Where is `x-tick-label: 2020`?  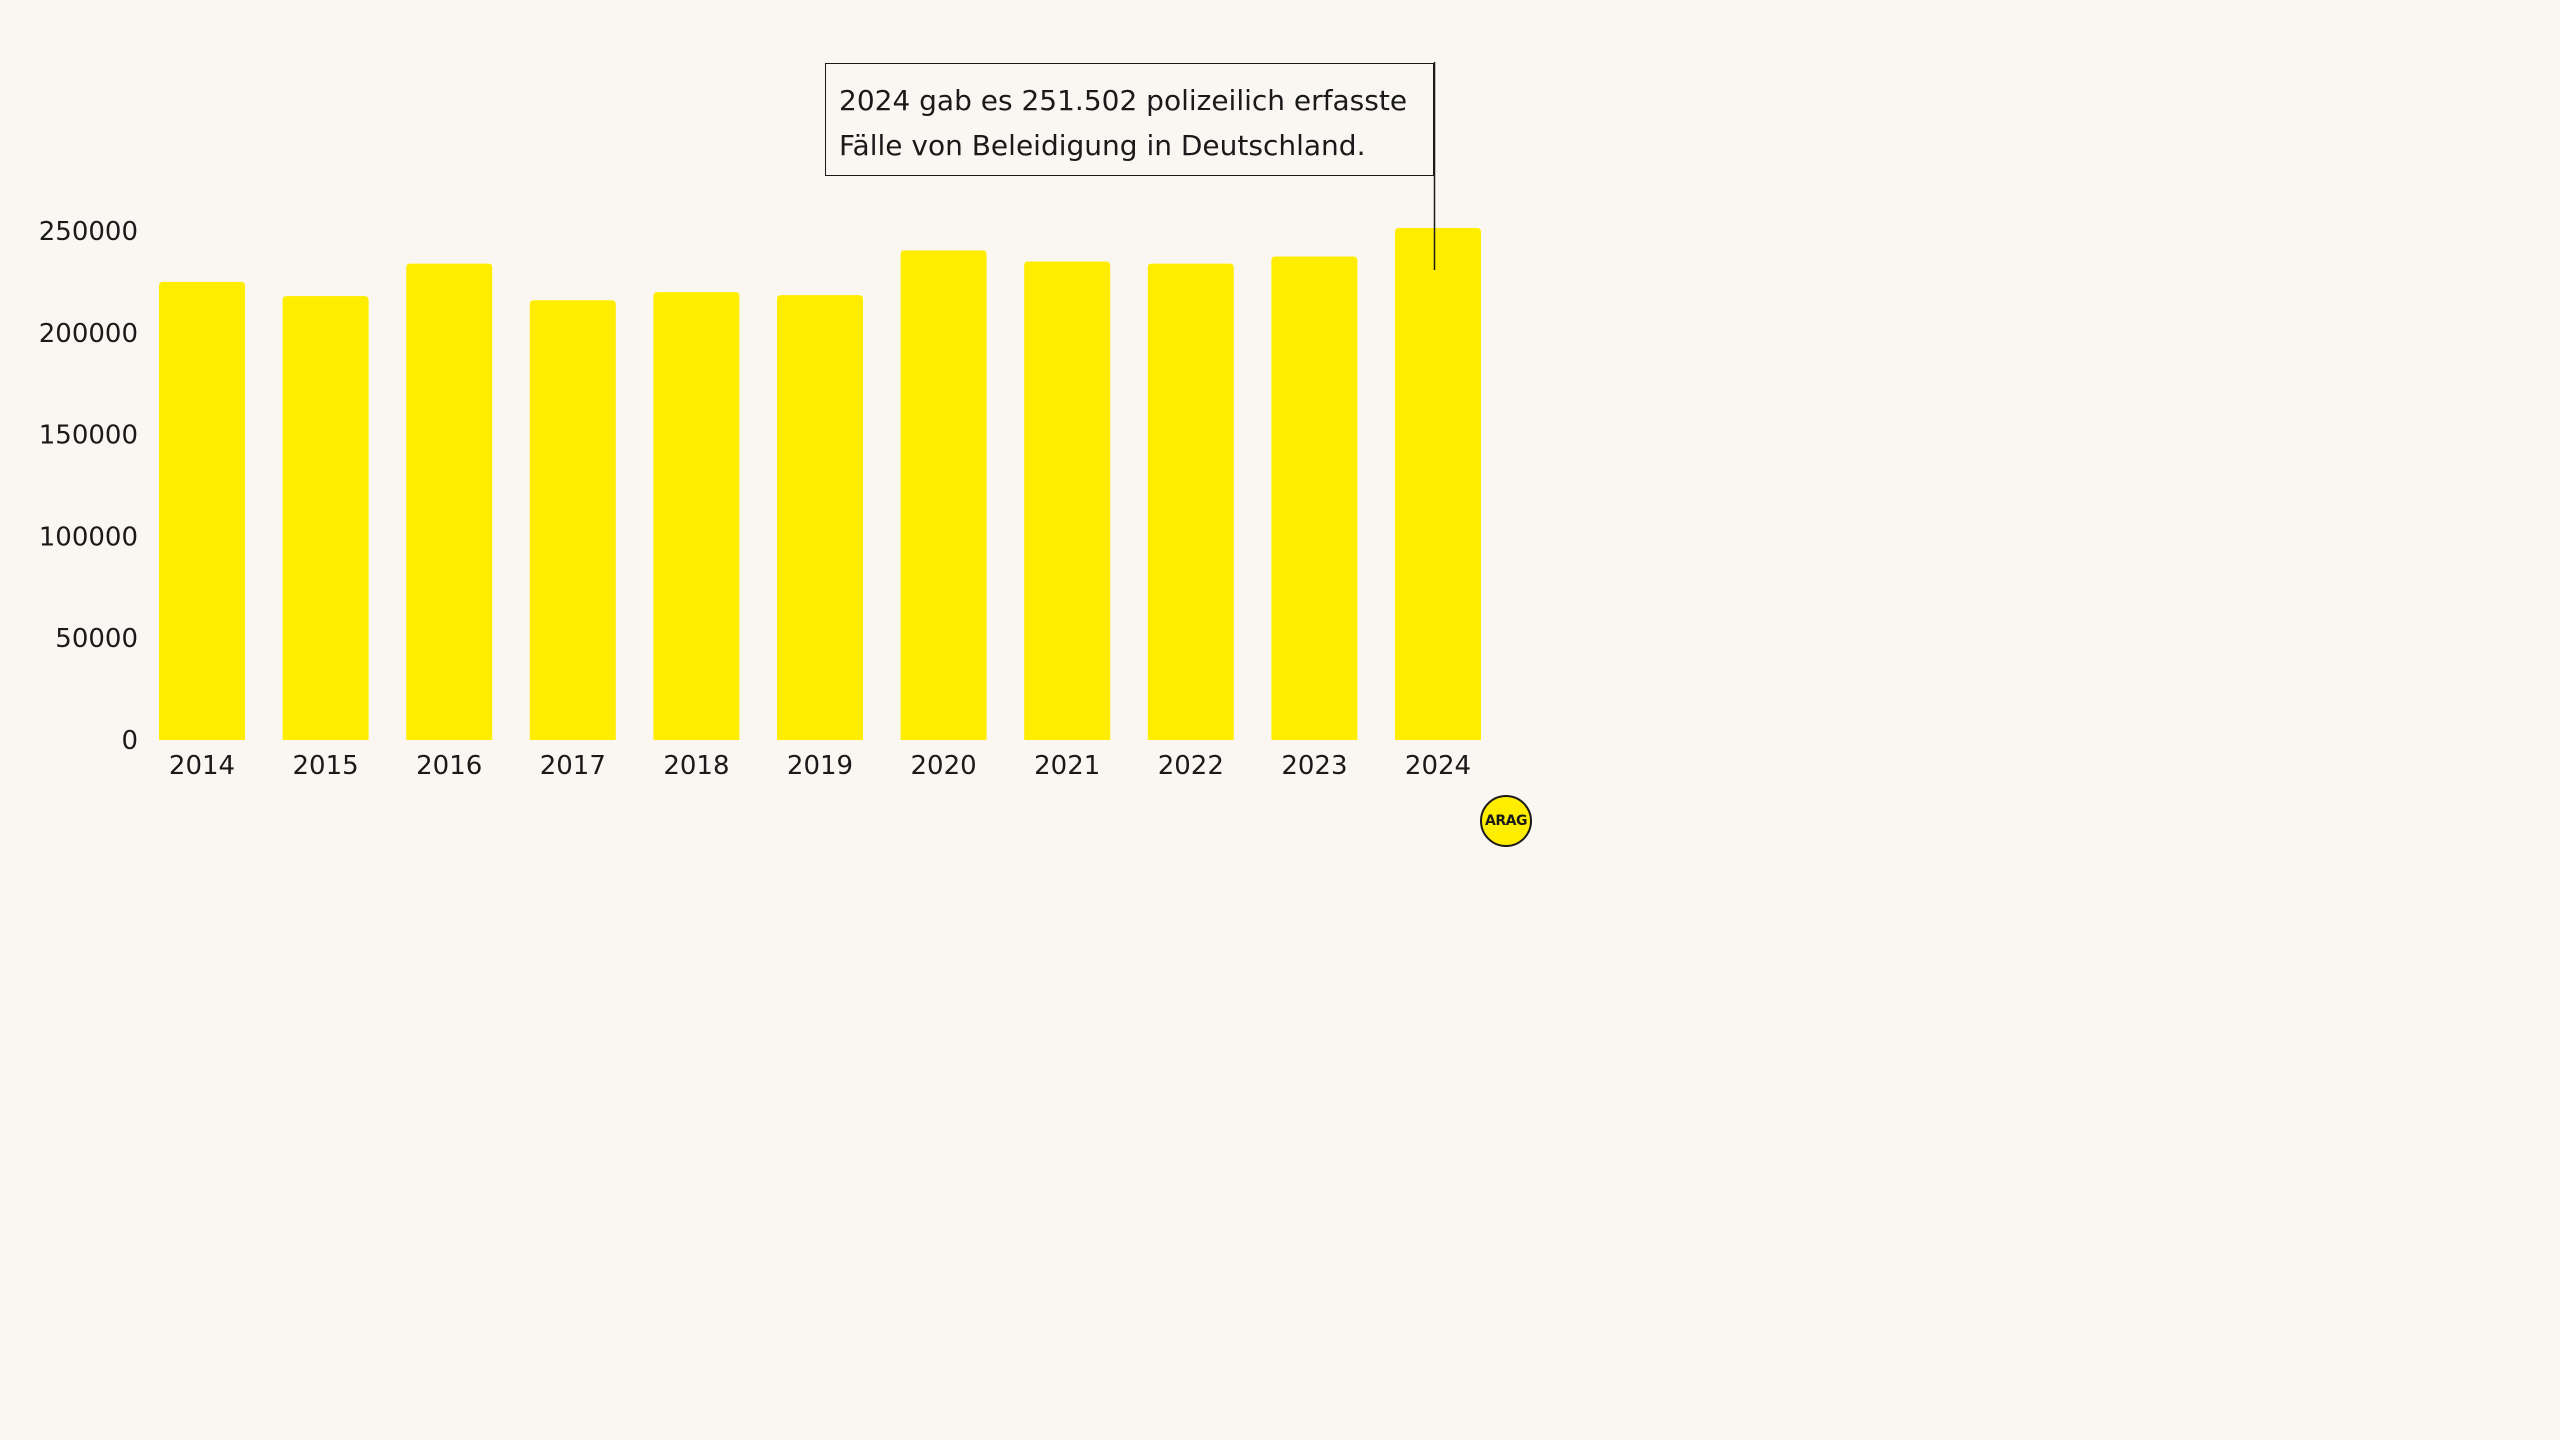
x-tick-label: 2020 is located at coordinates (944, 766).